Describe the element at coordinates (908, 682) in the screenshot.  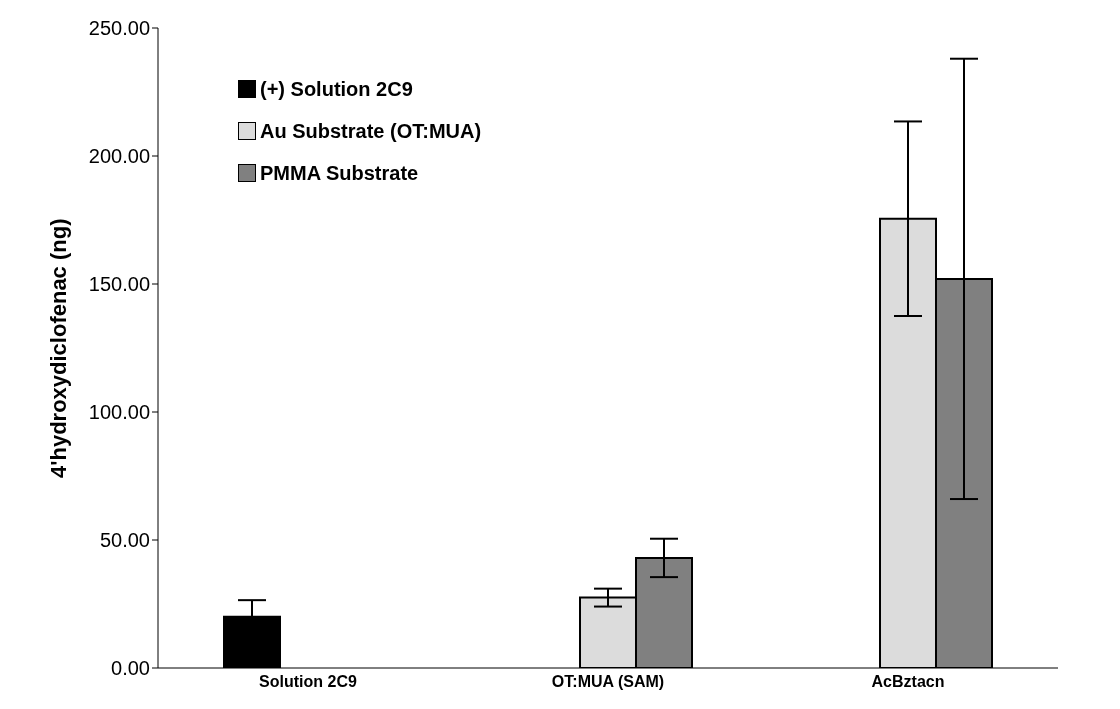
I see `x-tick-label: AcBztacn` at that location.